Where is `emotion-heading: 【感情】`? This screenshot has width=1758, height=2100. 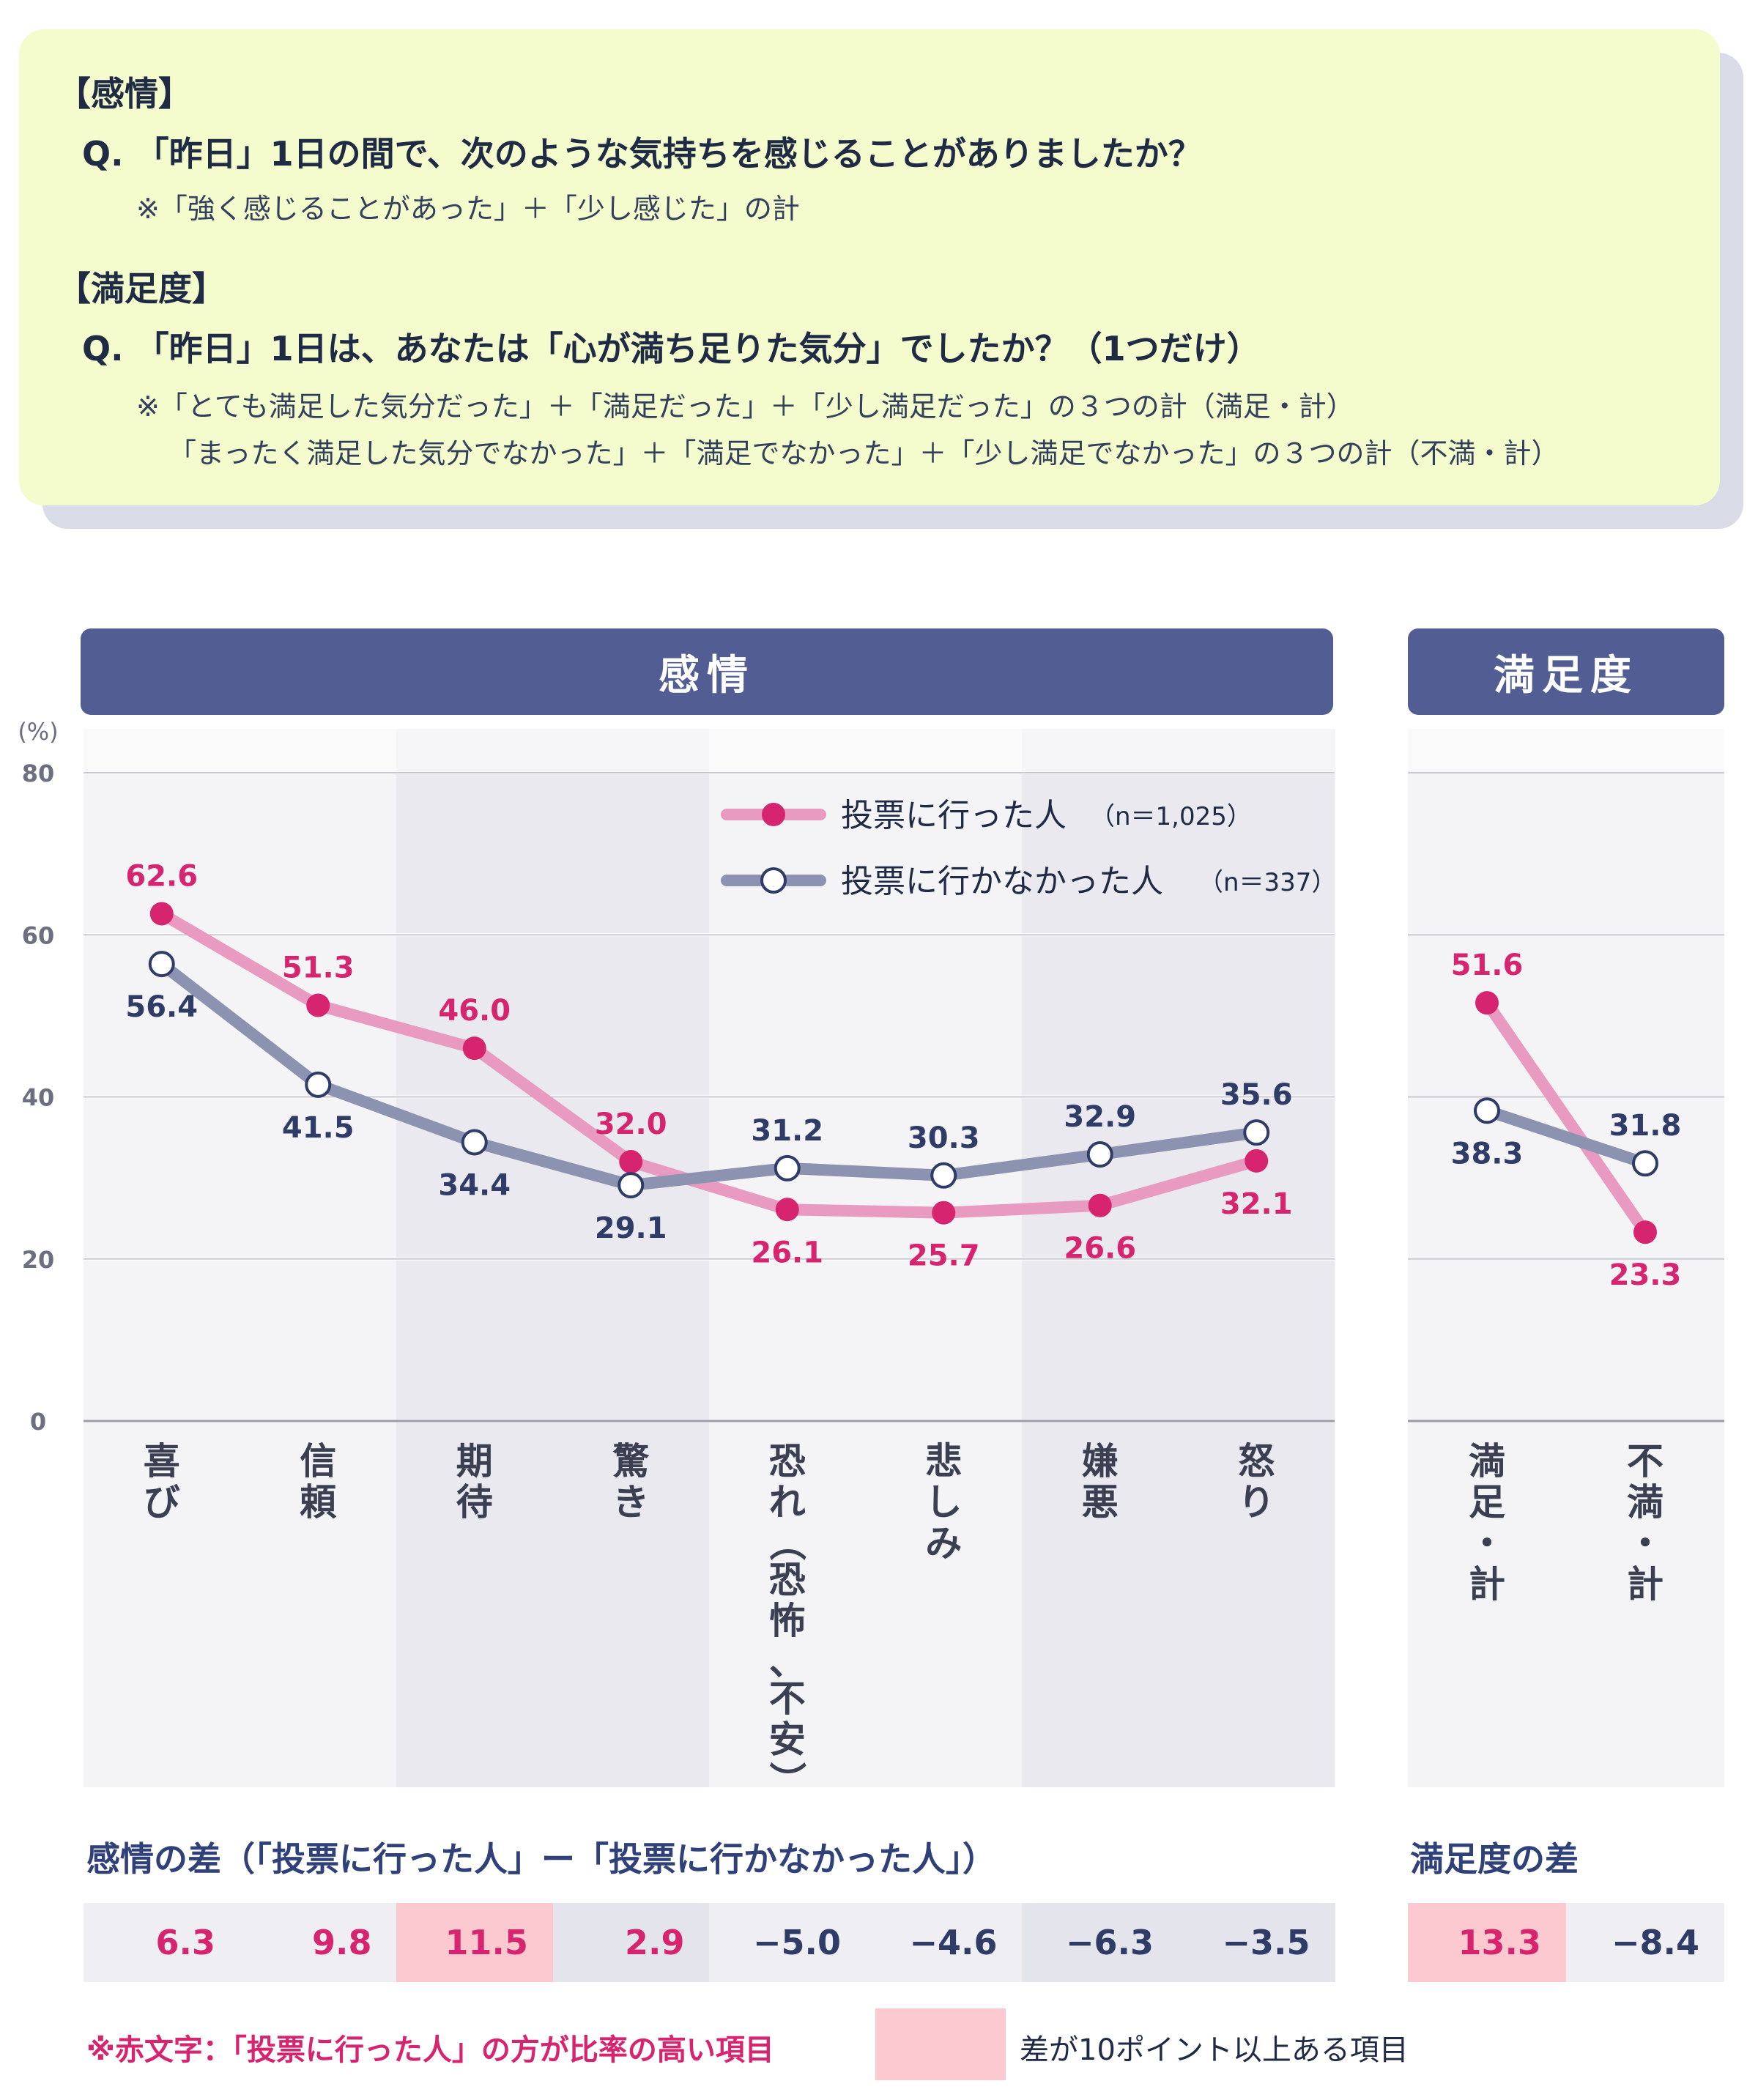 emotion-heading: 【感情】 is located at coordinates (125, 94).